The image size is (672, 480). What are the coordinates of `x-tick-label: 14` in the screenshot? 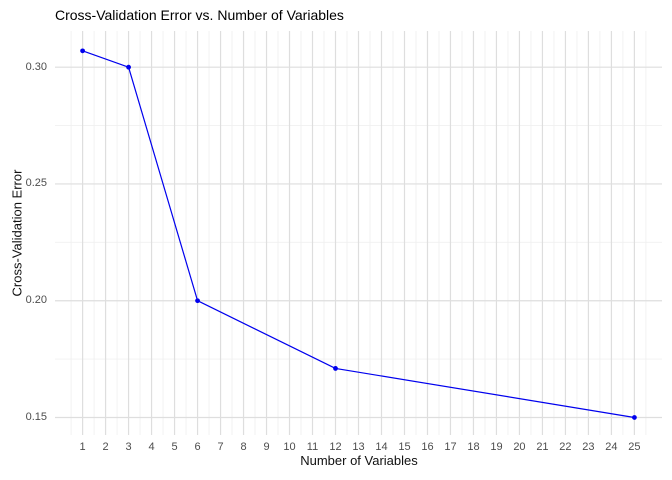 It's located at (381, 447).